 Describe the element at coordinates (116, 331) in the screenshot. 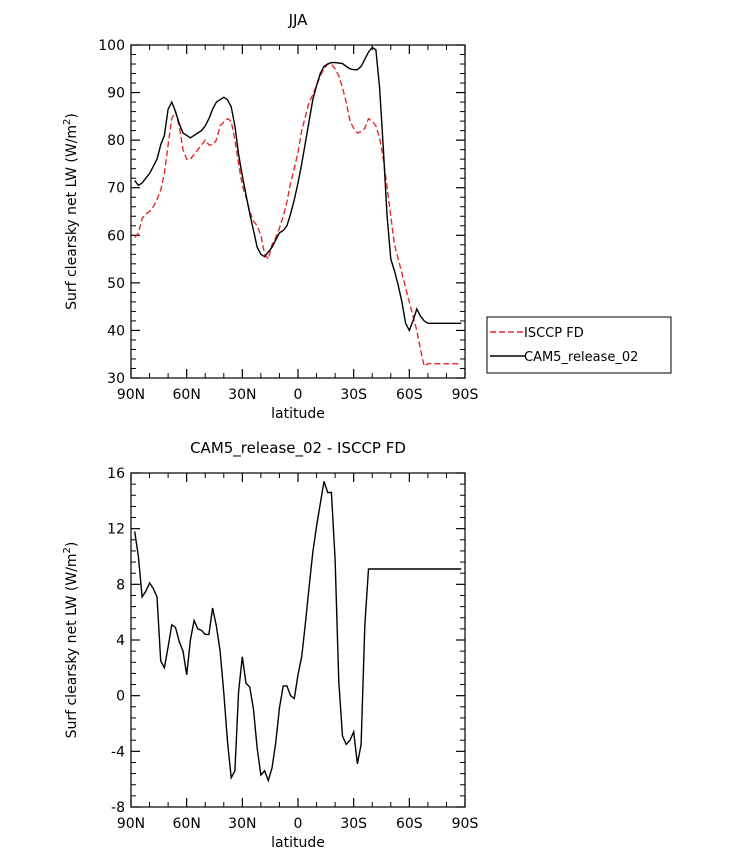

I see `y-tick-label: 40` at that location.